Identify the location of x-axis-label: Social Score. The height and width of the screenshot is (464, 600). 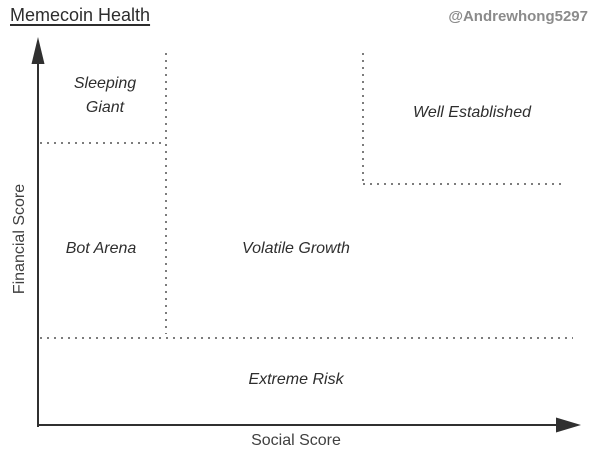
(296, 440).